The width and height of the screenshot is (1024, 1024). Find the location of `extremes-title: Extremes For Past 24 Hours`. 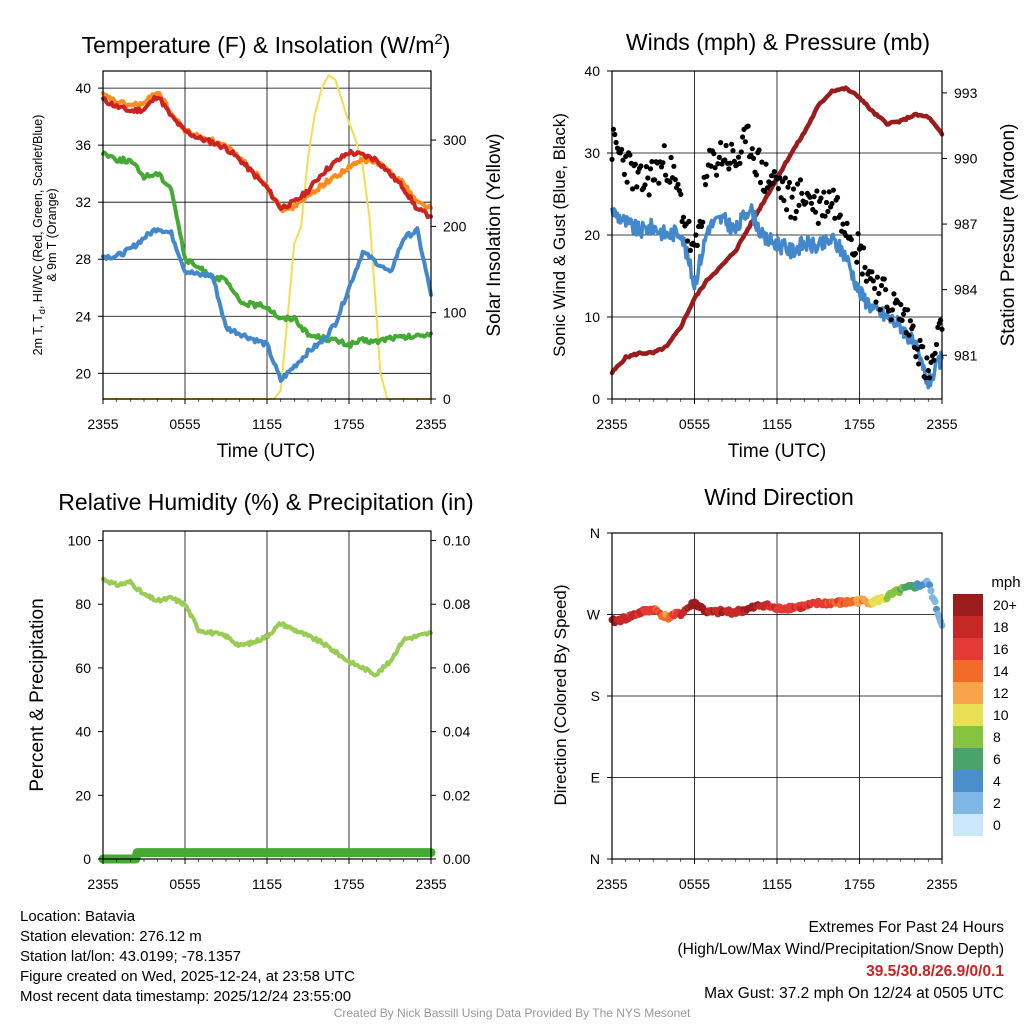

extremes-title: Extremes For Past 24 Hours is located at coordinates (906, 927).